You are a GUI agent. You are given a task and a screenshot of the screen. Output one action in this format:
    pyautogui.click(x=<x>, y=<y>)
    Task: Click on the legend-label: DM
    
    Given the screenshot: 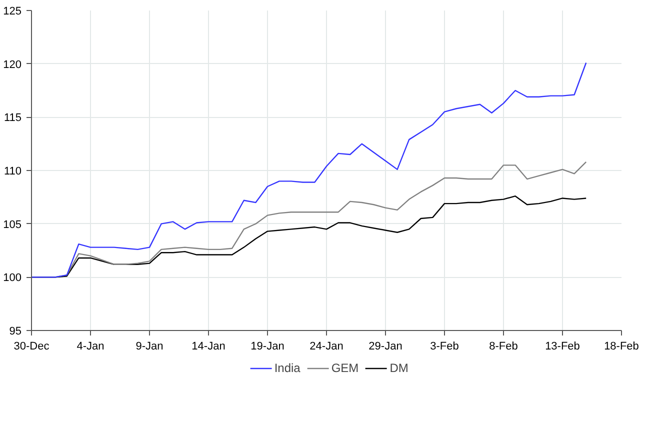 What is the action you would take?
    pyautogui.click(x=400, y=368)
    